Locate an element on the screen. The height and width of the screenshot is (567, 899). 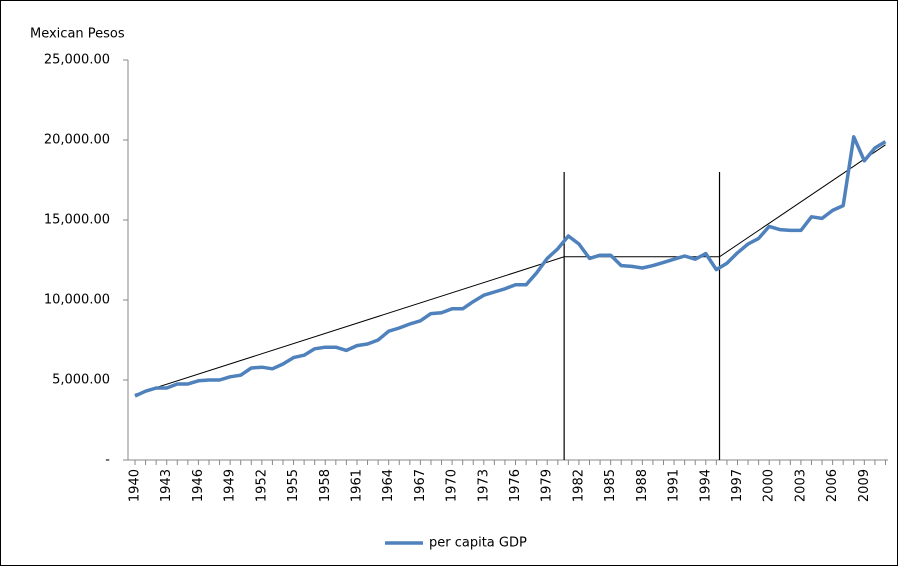
x-tick-label: 1943 is located at coordinates (166, 485).